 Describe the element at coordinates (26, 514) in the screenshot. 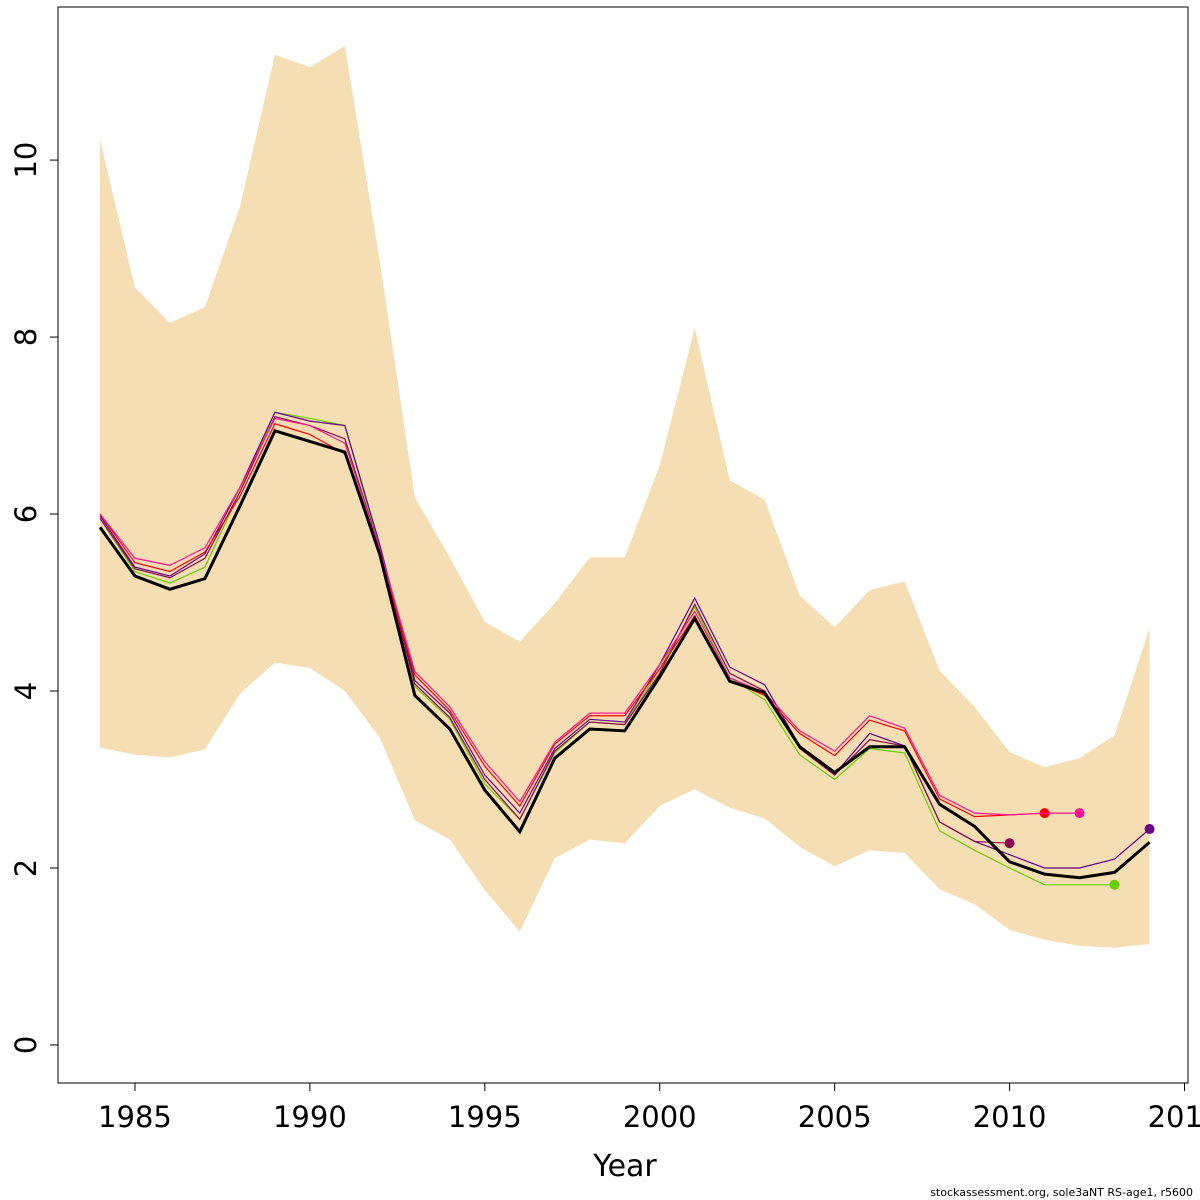

I see `y-tick-label: 6` at that location.